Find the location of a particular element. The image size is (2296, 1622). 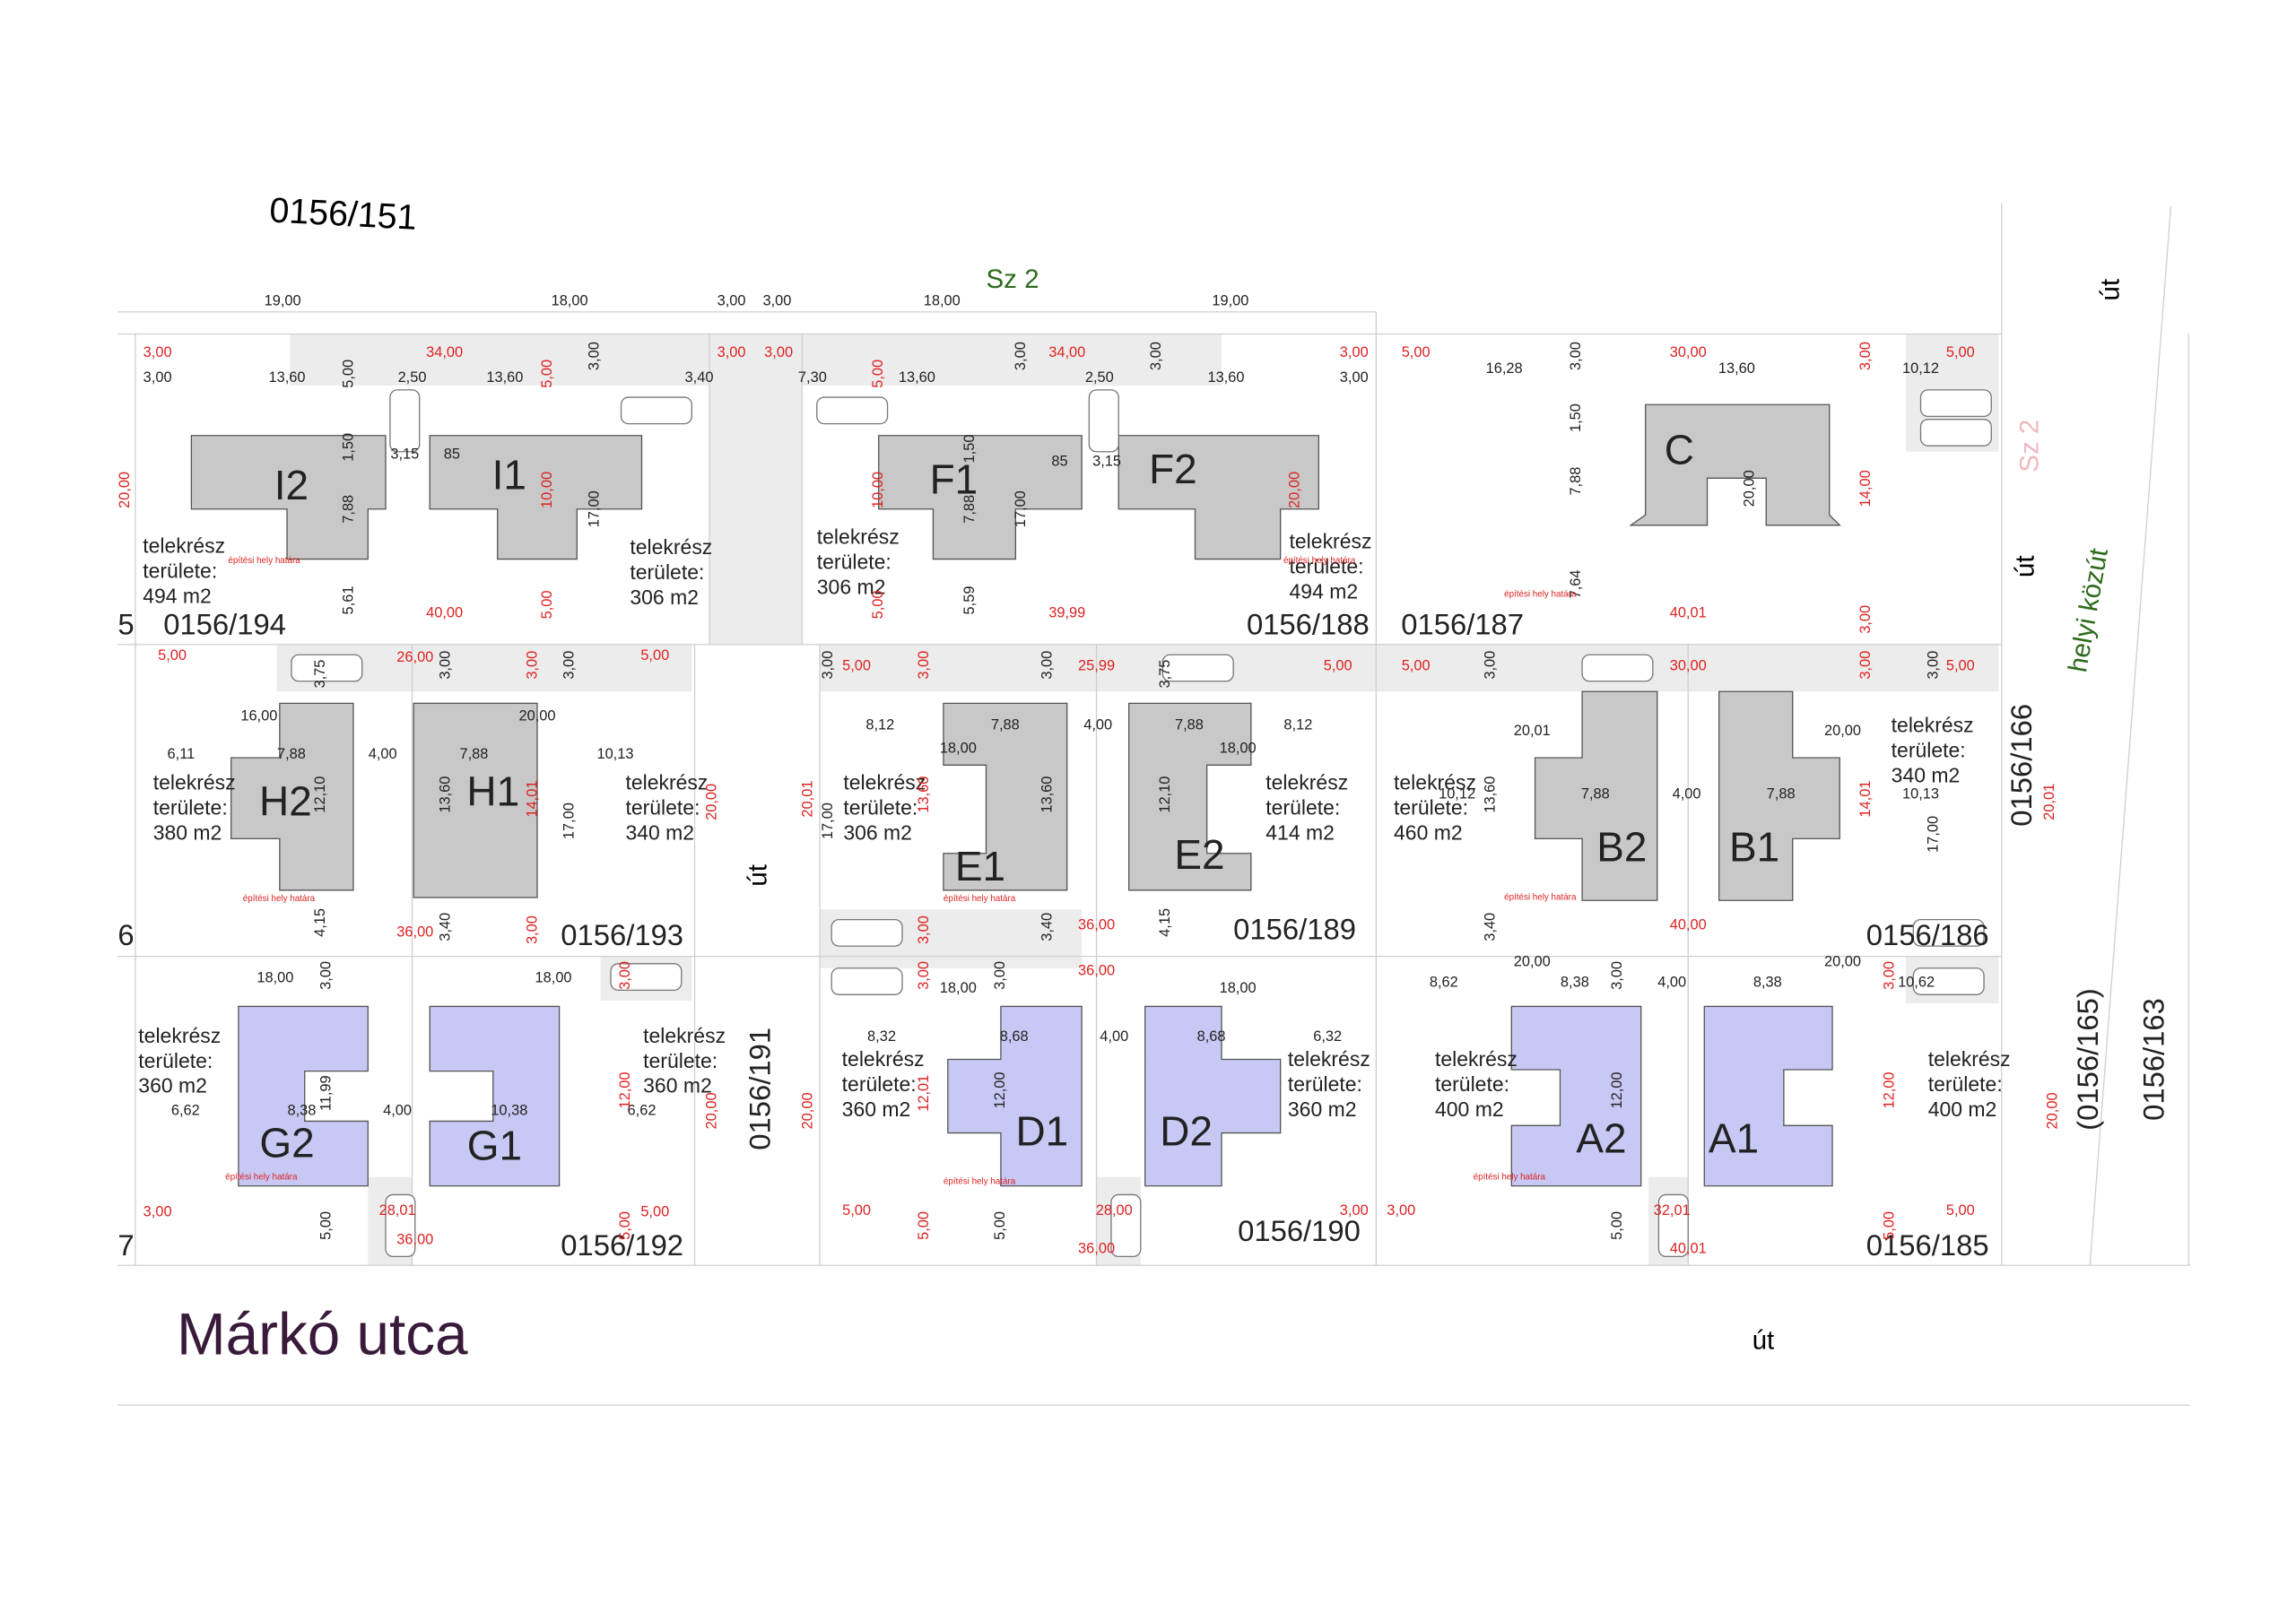

dimension: 28,01 is located at coordinates (397, 1210).